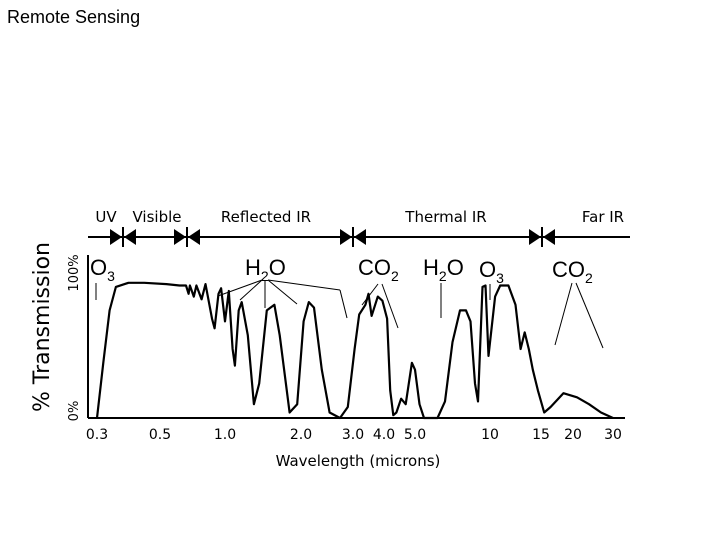 The width and height of the screenshot is (720, 540). Describe the element at coordinates (106, 217) in the screenshot. I see `region-label: UV` at that location.